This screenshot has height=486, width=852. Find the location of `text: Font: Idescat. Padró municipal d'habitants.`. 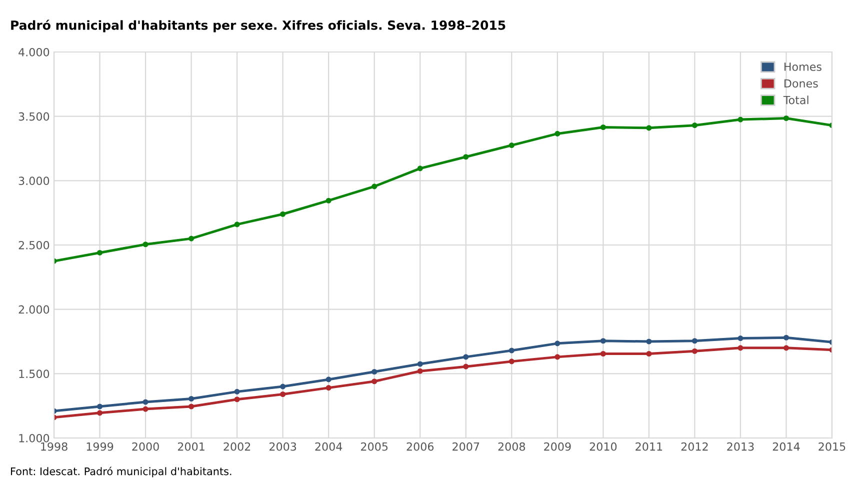

text: Font: Idescat. Padró municipal d'habitants. is located at coordinates (121, 472).